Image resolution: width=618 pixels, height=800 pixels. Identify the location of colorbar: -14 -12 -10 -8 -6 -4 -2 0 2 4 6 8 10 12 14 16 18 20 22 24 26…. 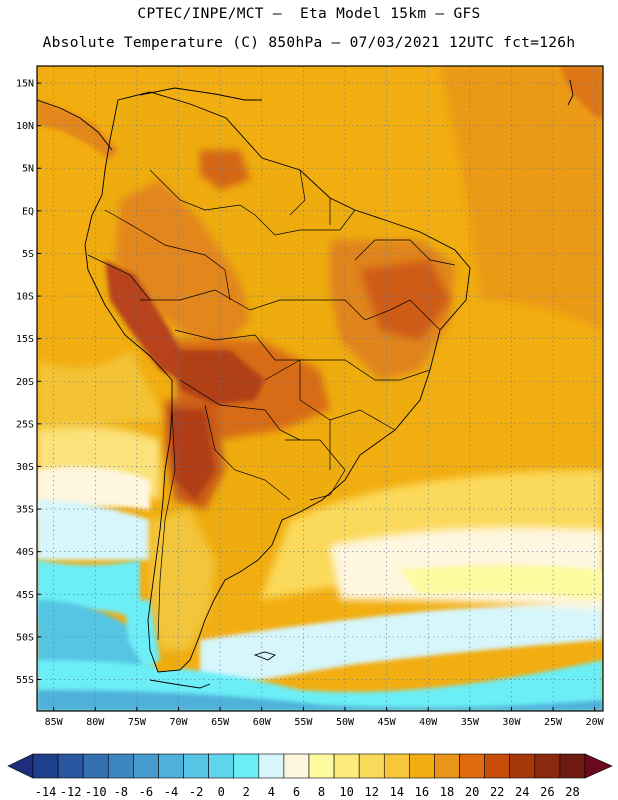
(310, 776).